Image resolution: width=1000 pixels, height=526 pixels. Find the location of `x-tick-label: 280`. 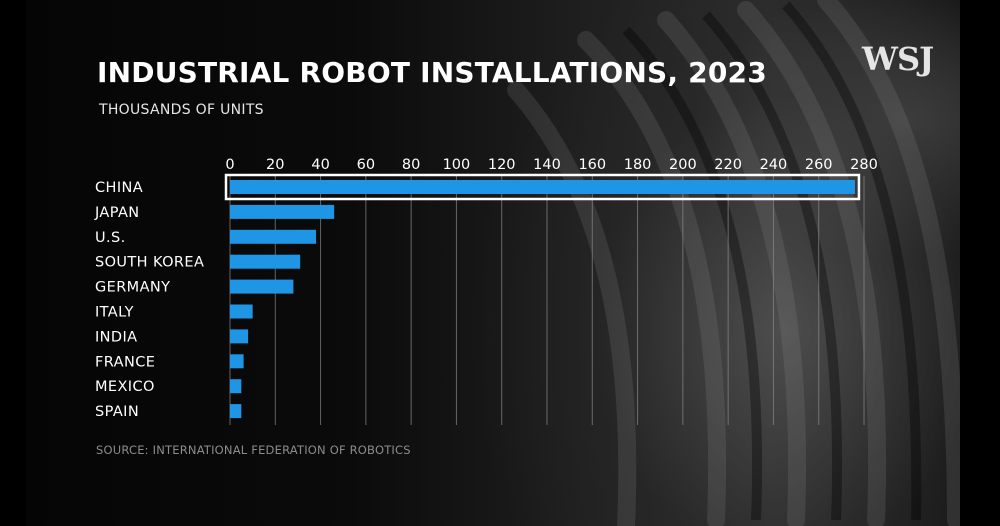

x-tick-label: 280 is located at coordinates (864, 165).